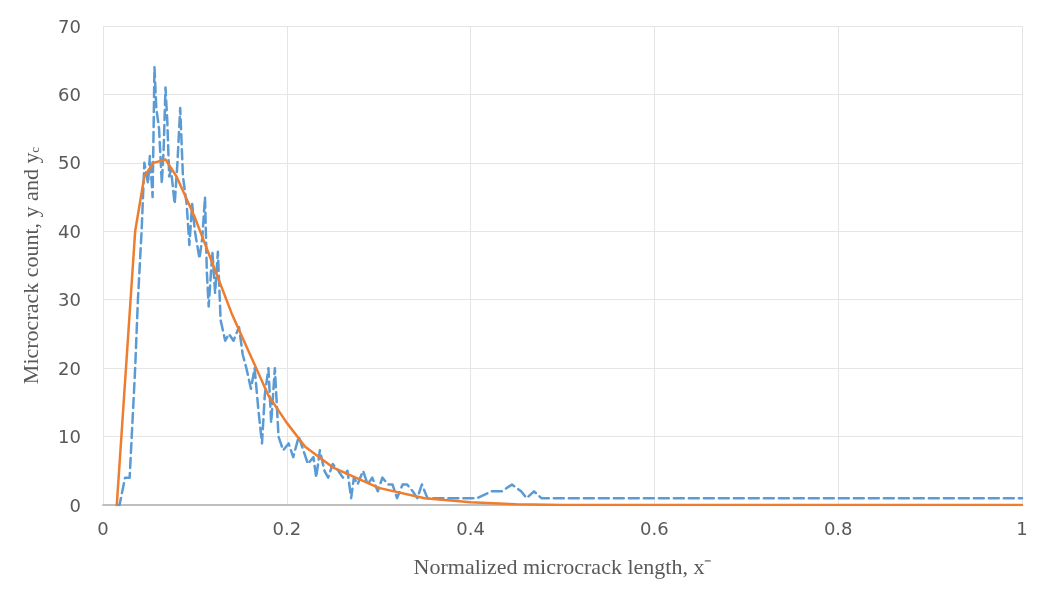 This screenshot has width=1043, height=612. Describe the element at coordinates (69, 368) in the screenshot. I see `y-tick-label: 20` at that location.